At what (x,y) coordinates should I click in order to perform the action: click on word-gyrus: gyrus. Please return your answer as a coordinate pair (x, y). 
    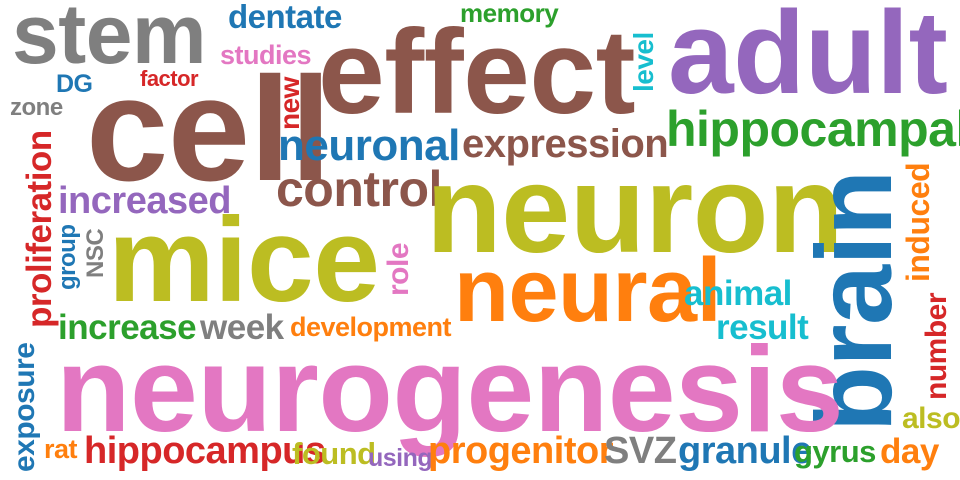
    Looking at the image, I should click on (835, 451).